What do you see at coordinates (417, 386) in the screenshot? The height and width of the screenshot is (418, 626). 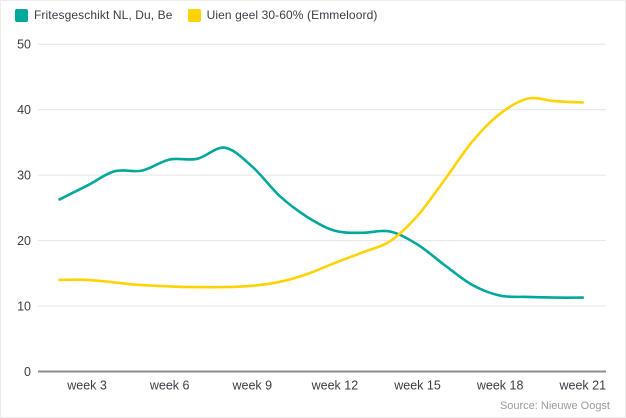 I see `x-tick-label: week 15` at bounding box center [417, 386].